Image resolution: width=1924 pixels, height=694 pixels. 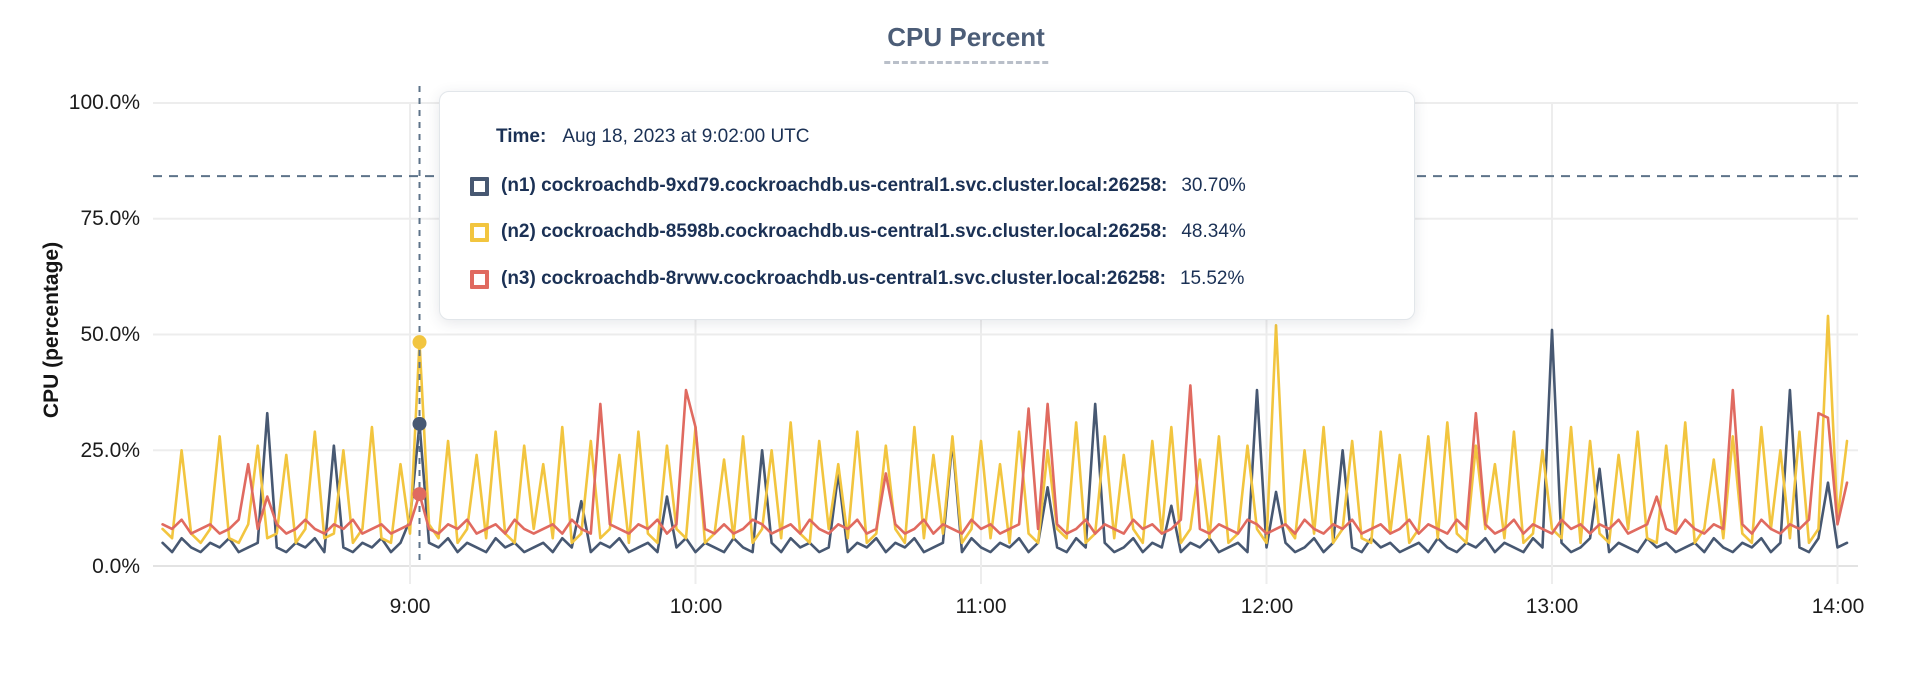 What do you see at coordinates (686, 136) in the screenshot?
I see `tooltip-time-value: Aug 18, 2023 at 9:02:00 UTC` at bounding box center [686, 136].